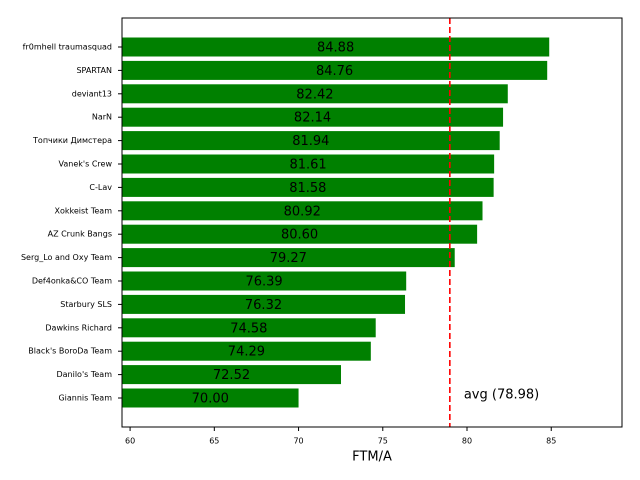 The height and width of the screenshot is (480, 640). What do you see at coordinates (92, 93) in the screenshot?
I see `y-tick-label: deviant13` at bounding box center [92, 93].